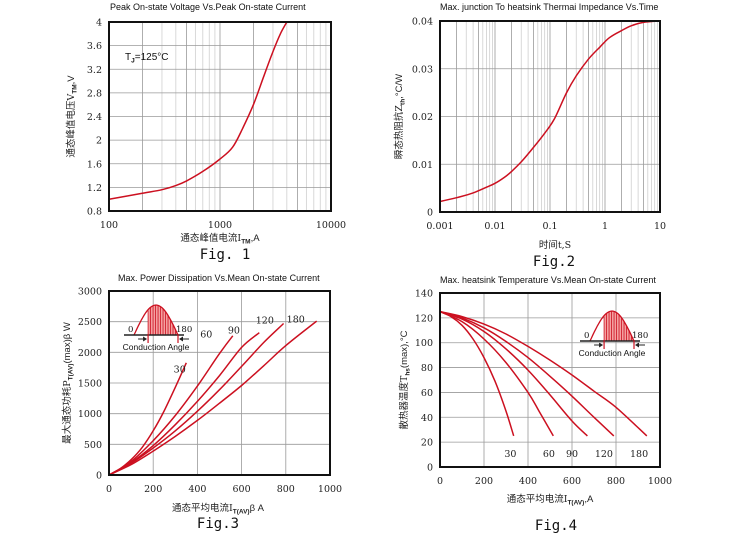 The height and width of the screenshot is (537, 750). Describe the element at coordinates (90, 414) in the screenshot. I see `fig3-ytick-label: 1000` at that location.